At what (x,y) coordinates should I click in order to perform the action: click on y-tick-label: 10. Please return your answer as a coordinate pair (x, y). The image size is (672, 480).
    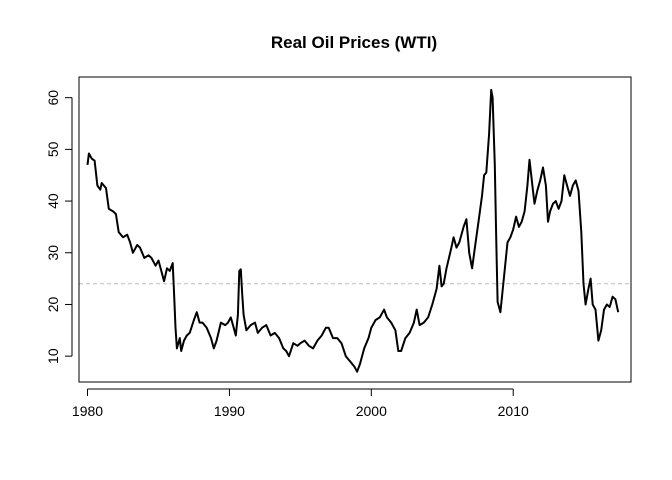
    Looking at the image, I should click on (53, 356).